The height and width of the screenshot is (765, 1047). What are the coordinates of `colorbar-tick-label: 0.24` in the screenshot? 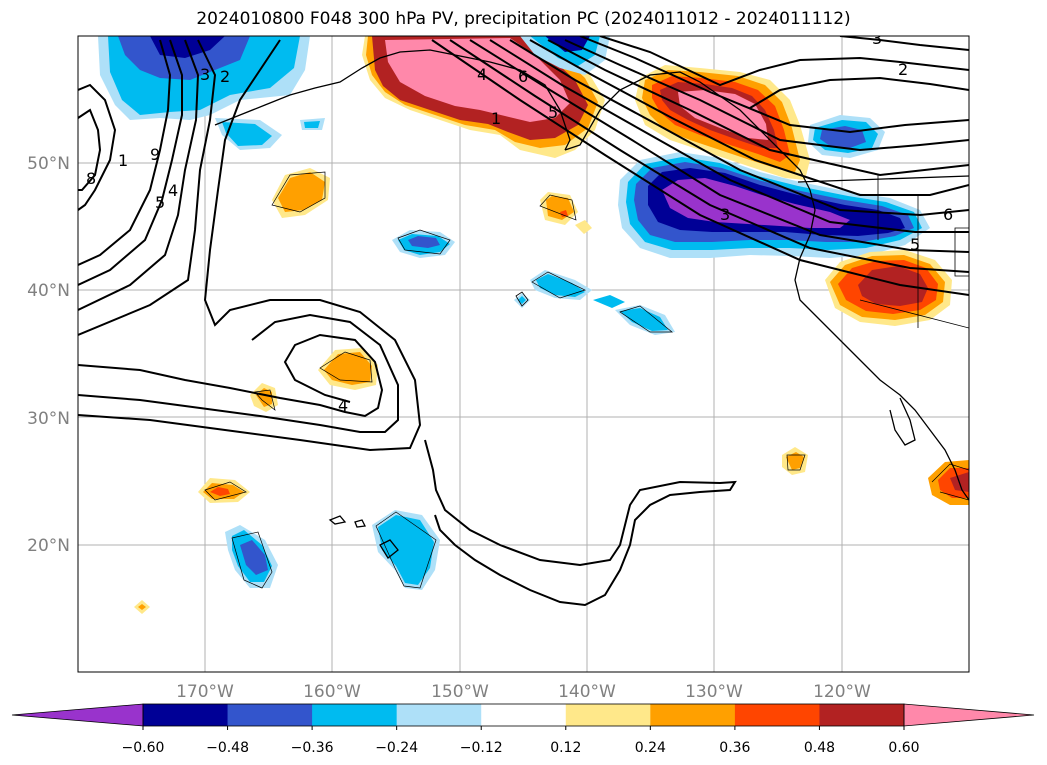 It's located at (650, 748).